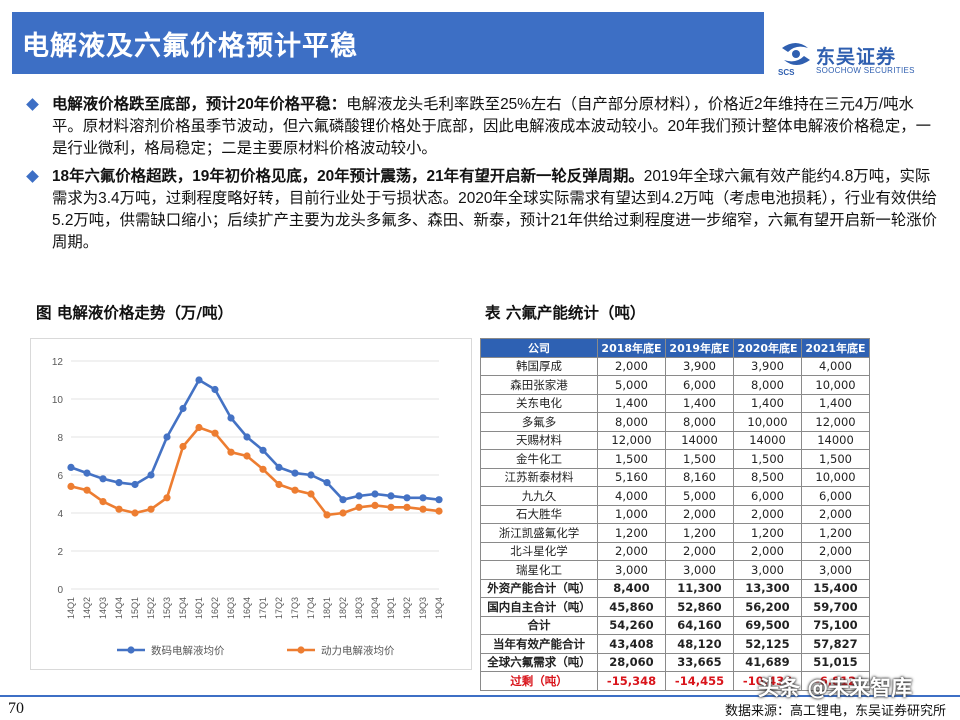 This screenshot has width=960, height=720. What do you see at coordinates (786, 72) in the screenshot?
I see `logo-abbr: SCS` at bounding box center [786, 72].